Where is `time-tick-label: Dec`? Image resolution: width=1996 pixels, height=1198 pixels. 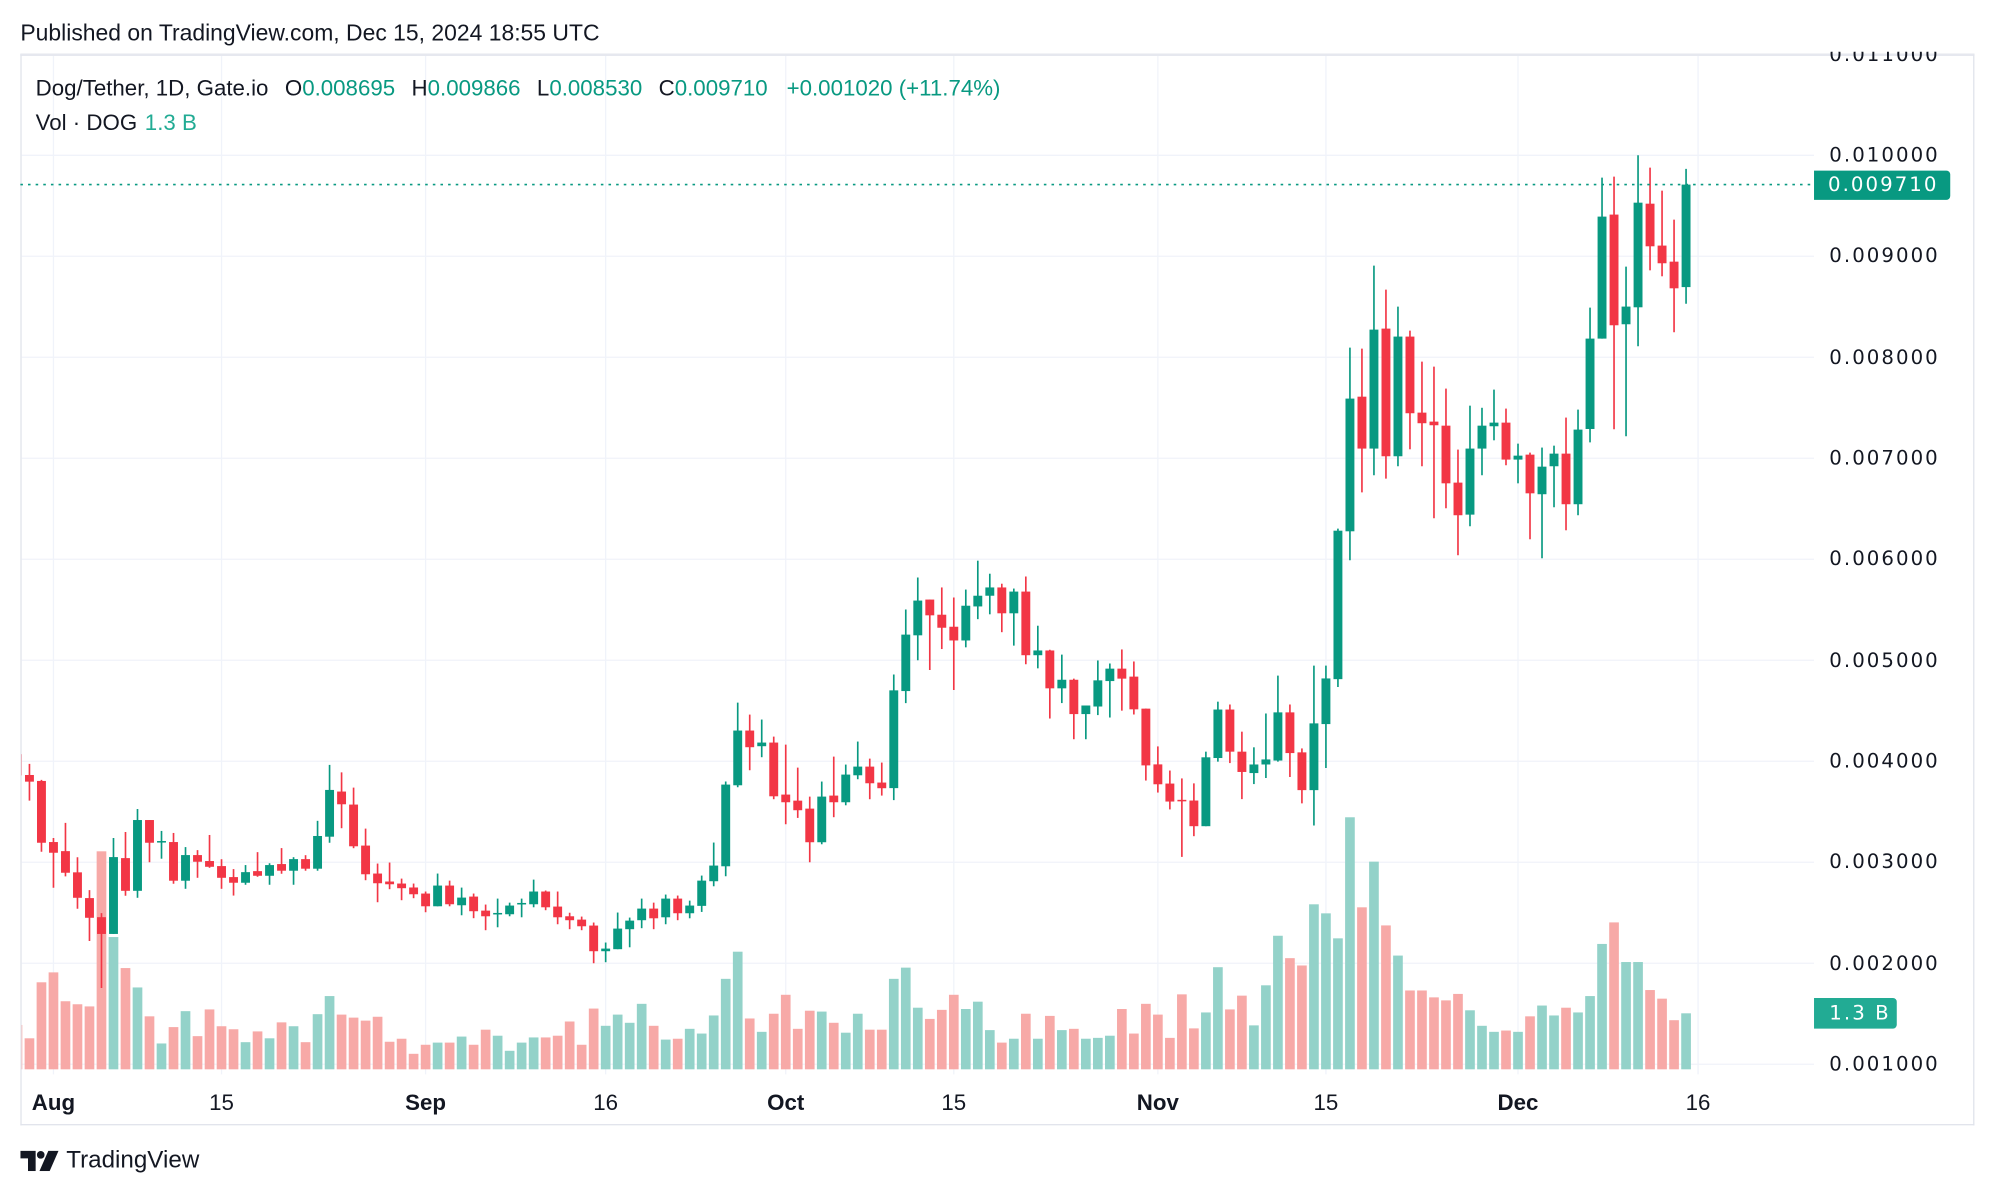
time-tick-label: Dec is located at coordinates (1518, 1102).